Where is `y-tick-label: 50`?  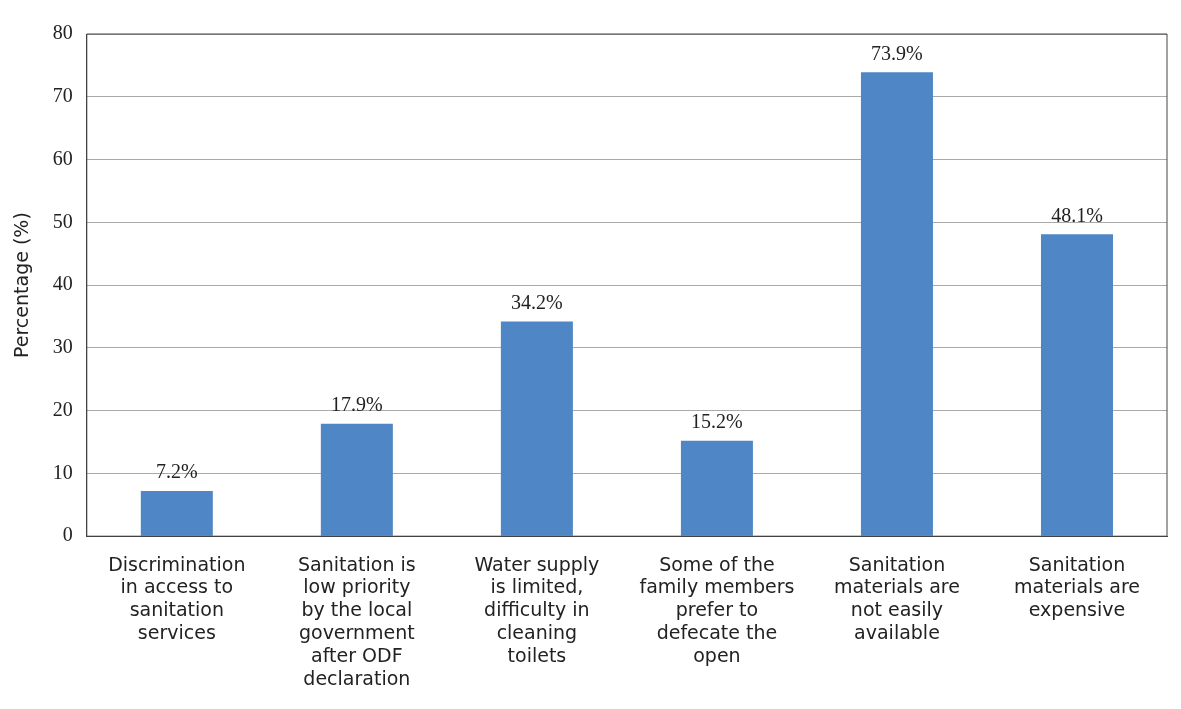
y-tick-label: 50 is located at coordinates (62, 220).